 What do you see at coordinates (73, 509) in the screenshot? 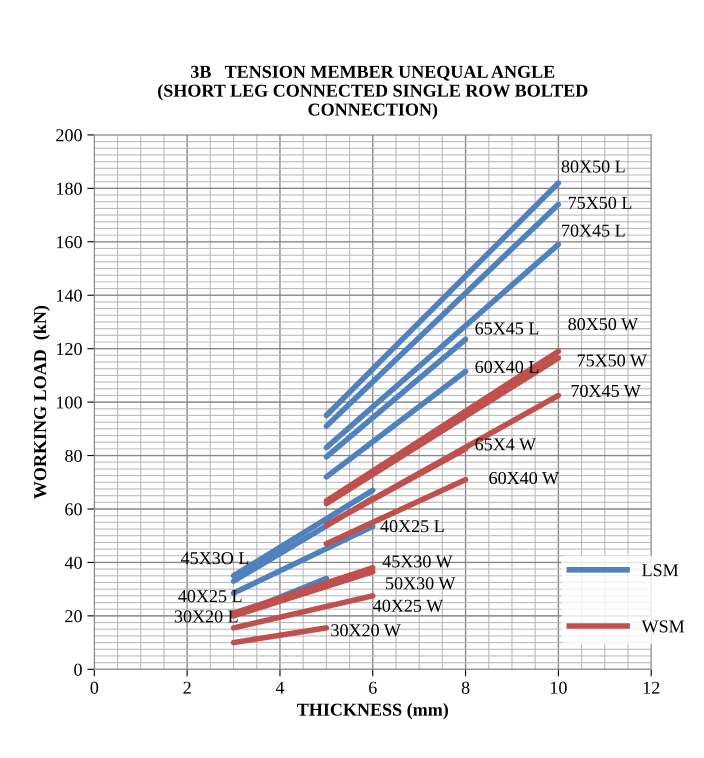
I see `y-tick-label: 60` at bounding box center [73, 509].